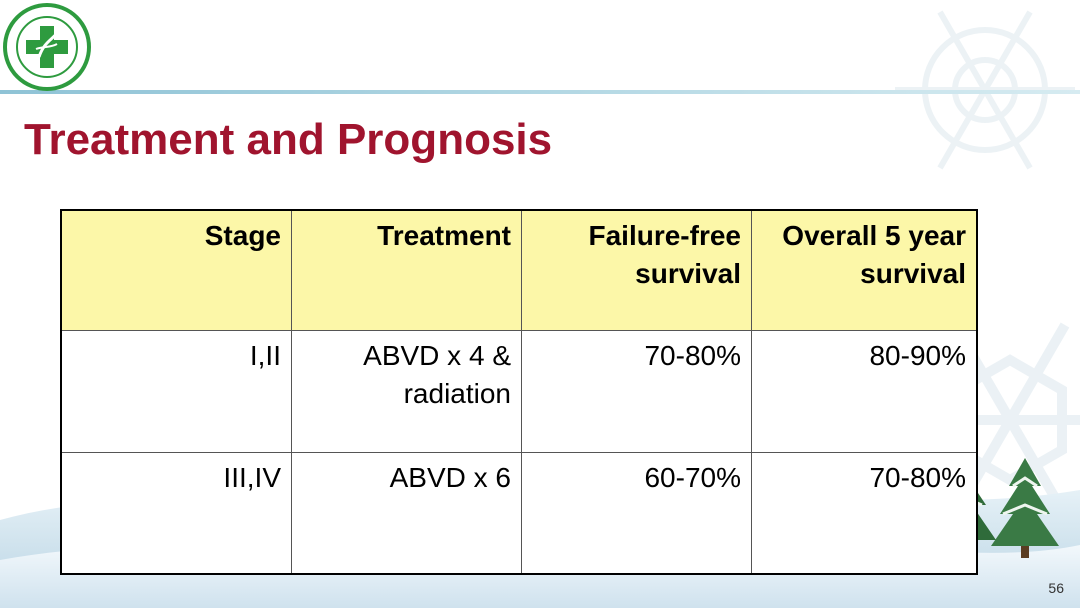  Describe the element at coordinates (176, 513) in the screenshot. I see `table-cell: III,IV` at that location.